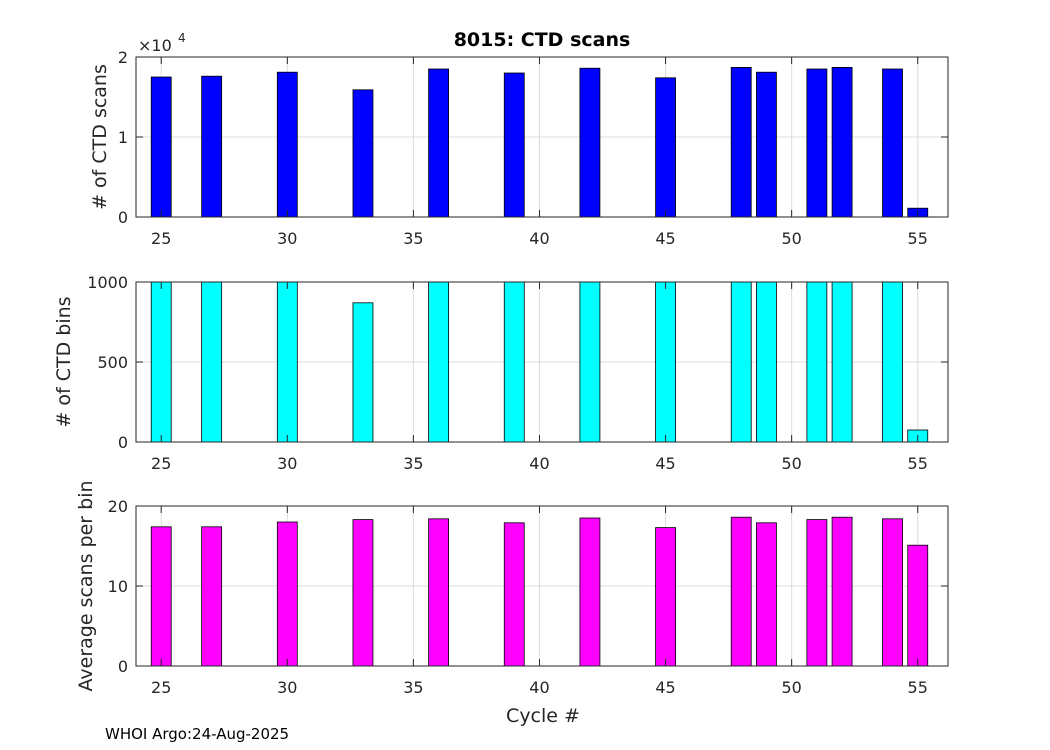 The height and width of the screenshot is (750, 1050). I want to click on y-axis-label: Average scans per bin, so click(86, 585).